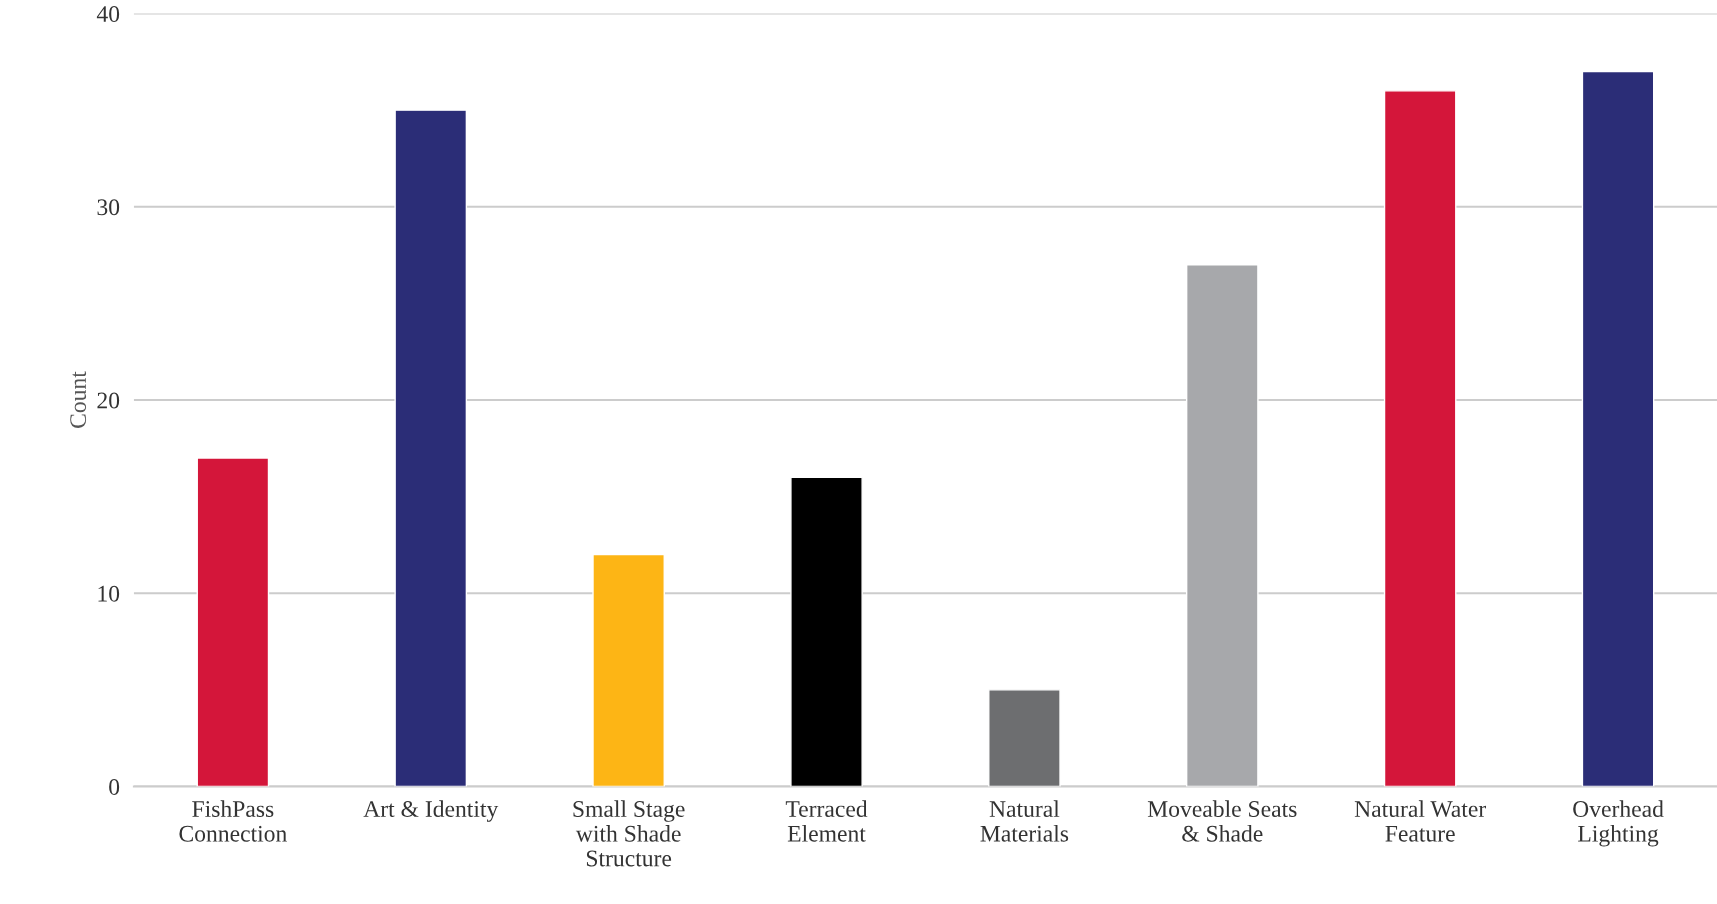 This screenshot has height=904, width=1717. I want to click on x-tick-label: FishPass Connection, so click(233, 821).